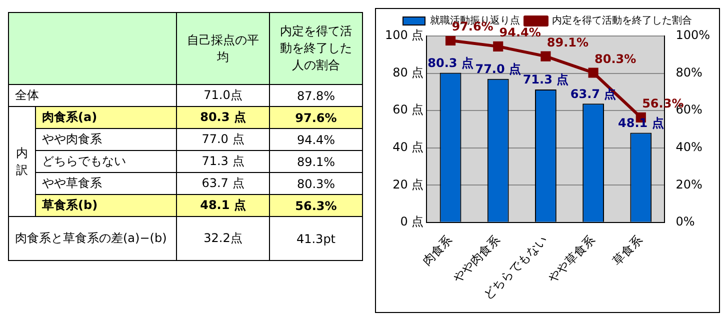  What do you see at coordinates (408, 72) in the screenshot?
I see `y-tick-label: 80 点` at bounding box center [408, 72].